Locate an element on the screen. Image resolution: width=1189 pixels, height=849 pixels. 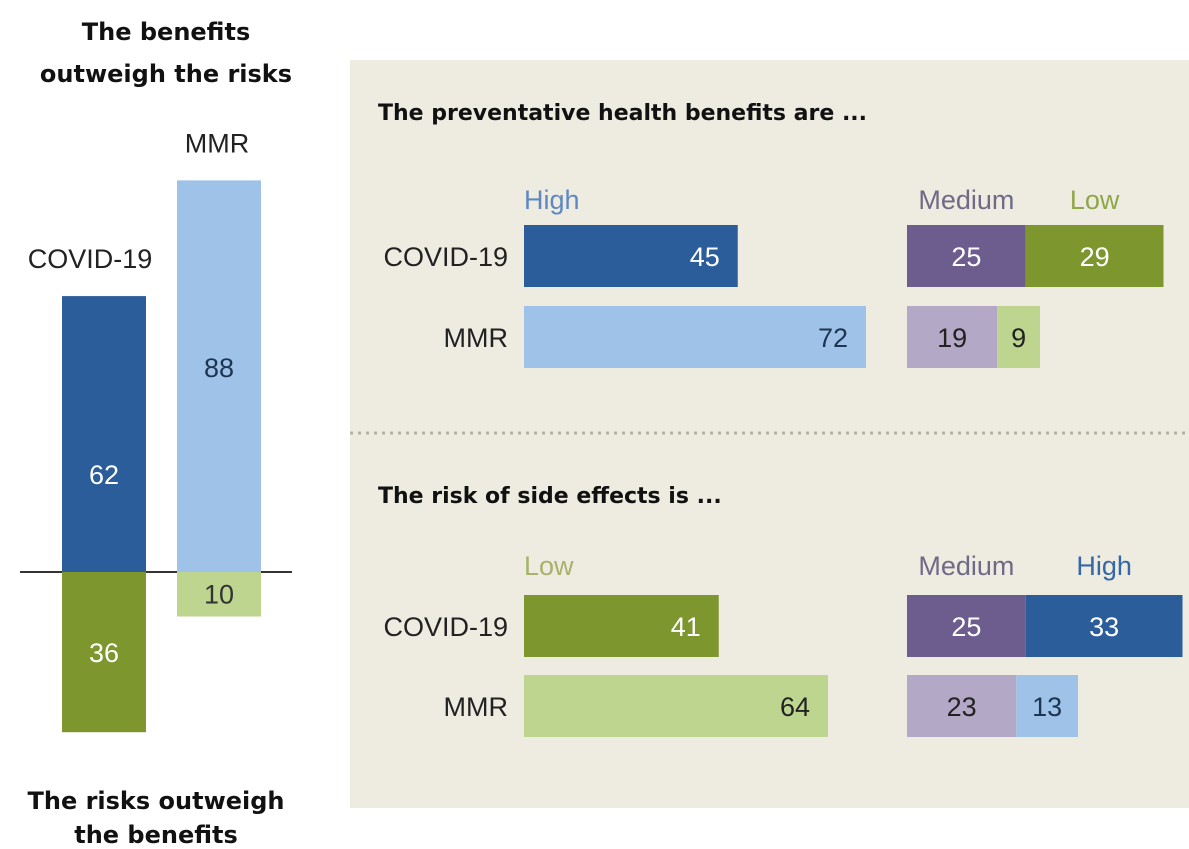
panel2-value-mmr-high: 13 is located at coordinates (1047, 707).